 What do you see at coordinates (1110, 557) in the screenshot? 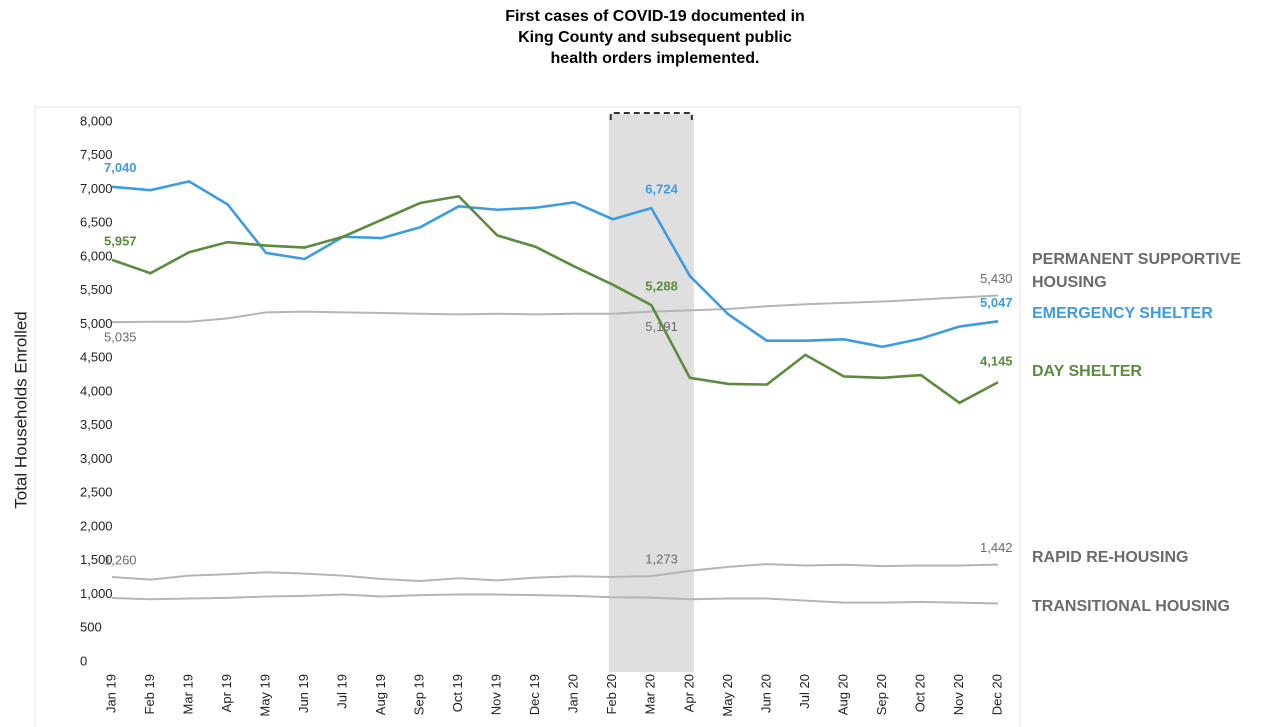
I see `legend-label: RAPID RE-HOUSING` at bounding box center [1110, 557].